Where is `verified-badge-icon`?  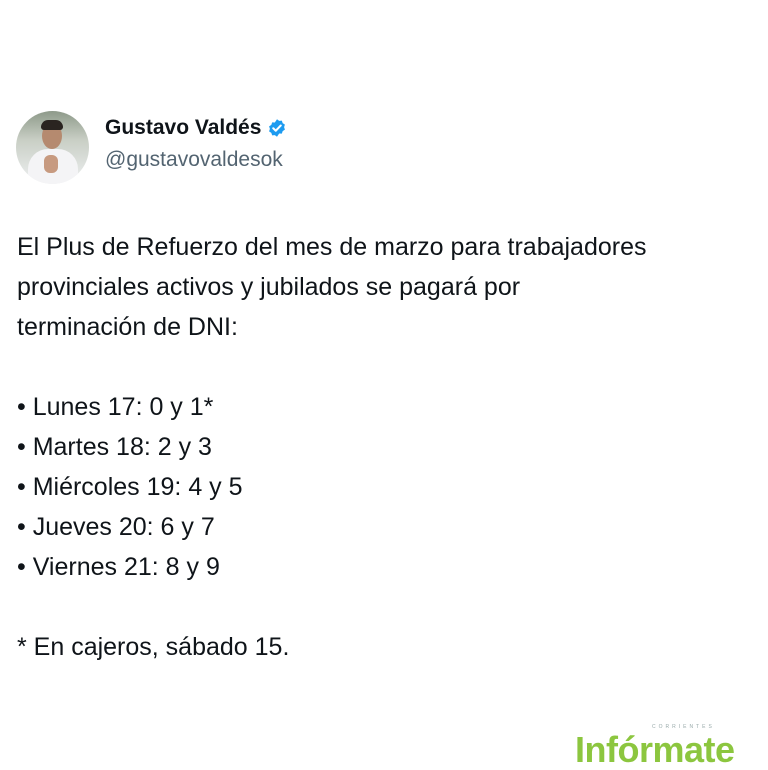
verified-badge-icon is located at coordinates (277, 128).